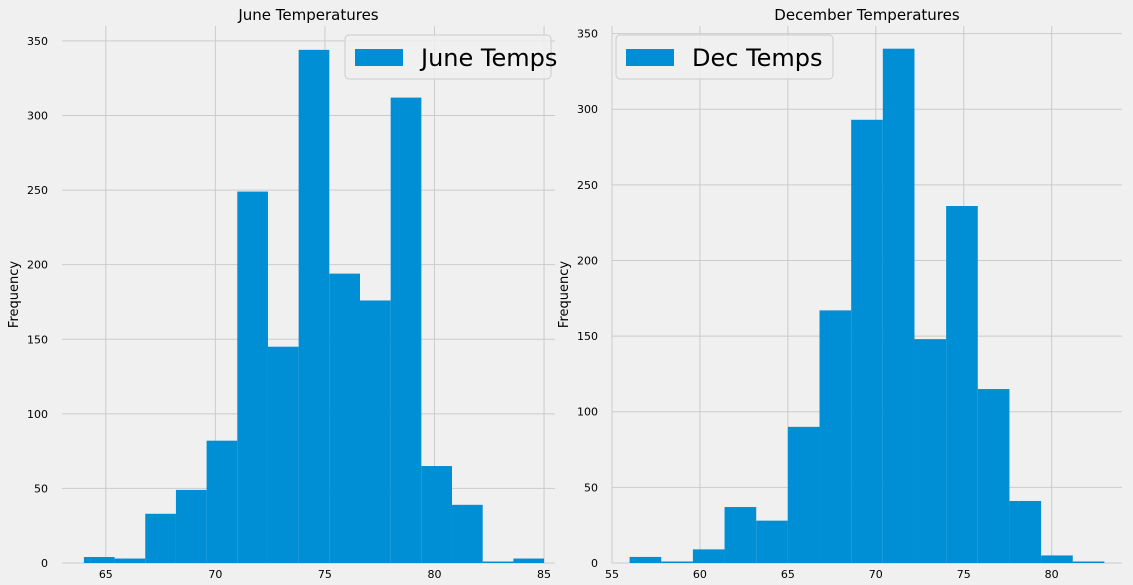 Image resolution: width=1133 pixels, height=585 pixels. I want to click on december-legend-box, so click(724, 57).